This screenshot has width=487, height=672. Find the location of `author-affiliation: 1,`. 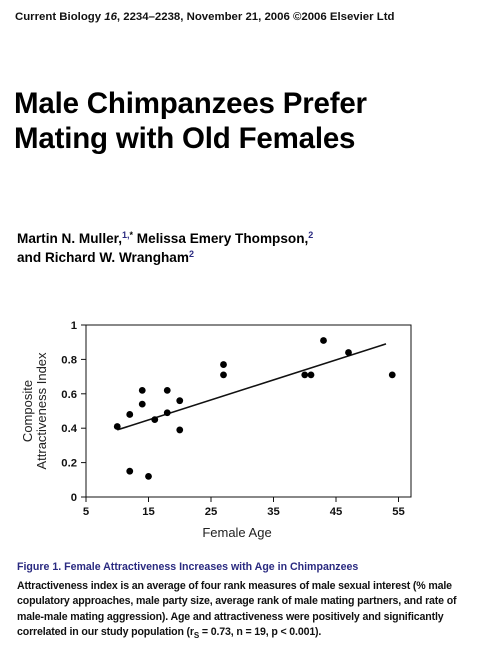

author-affiliation: 1, is located at coordinates (126, 235).